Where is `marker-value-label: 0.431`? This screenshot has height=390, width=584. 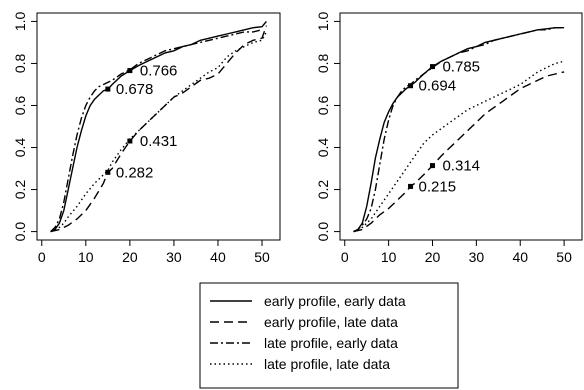
marker-value-label: 0.431 is located at coordinates (159, 141).